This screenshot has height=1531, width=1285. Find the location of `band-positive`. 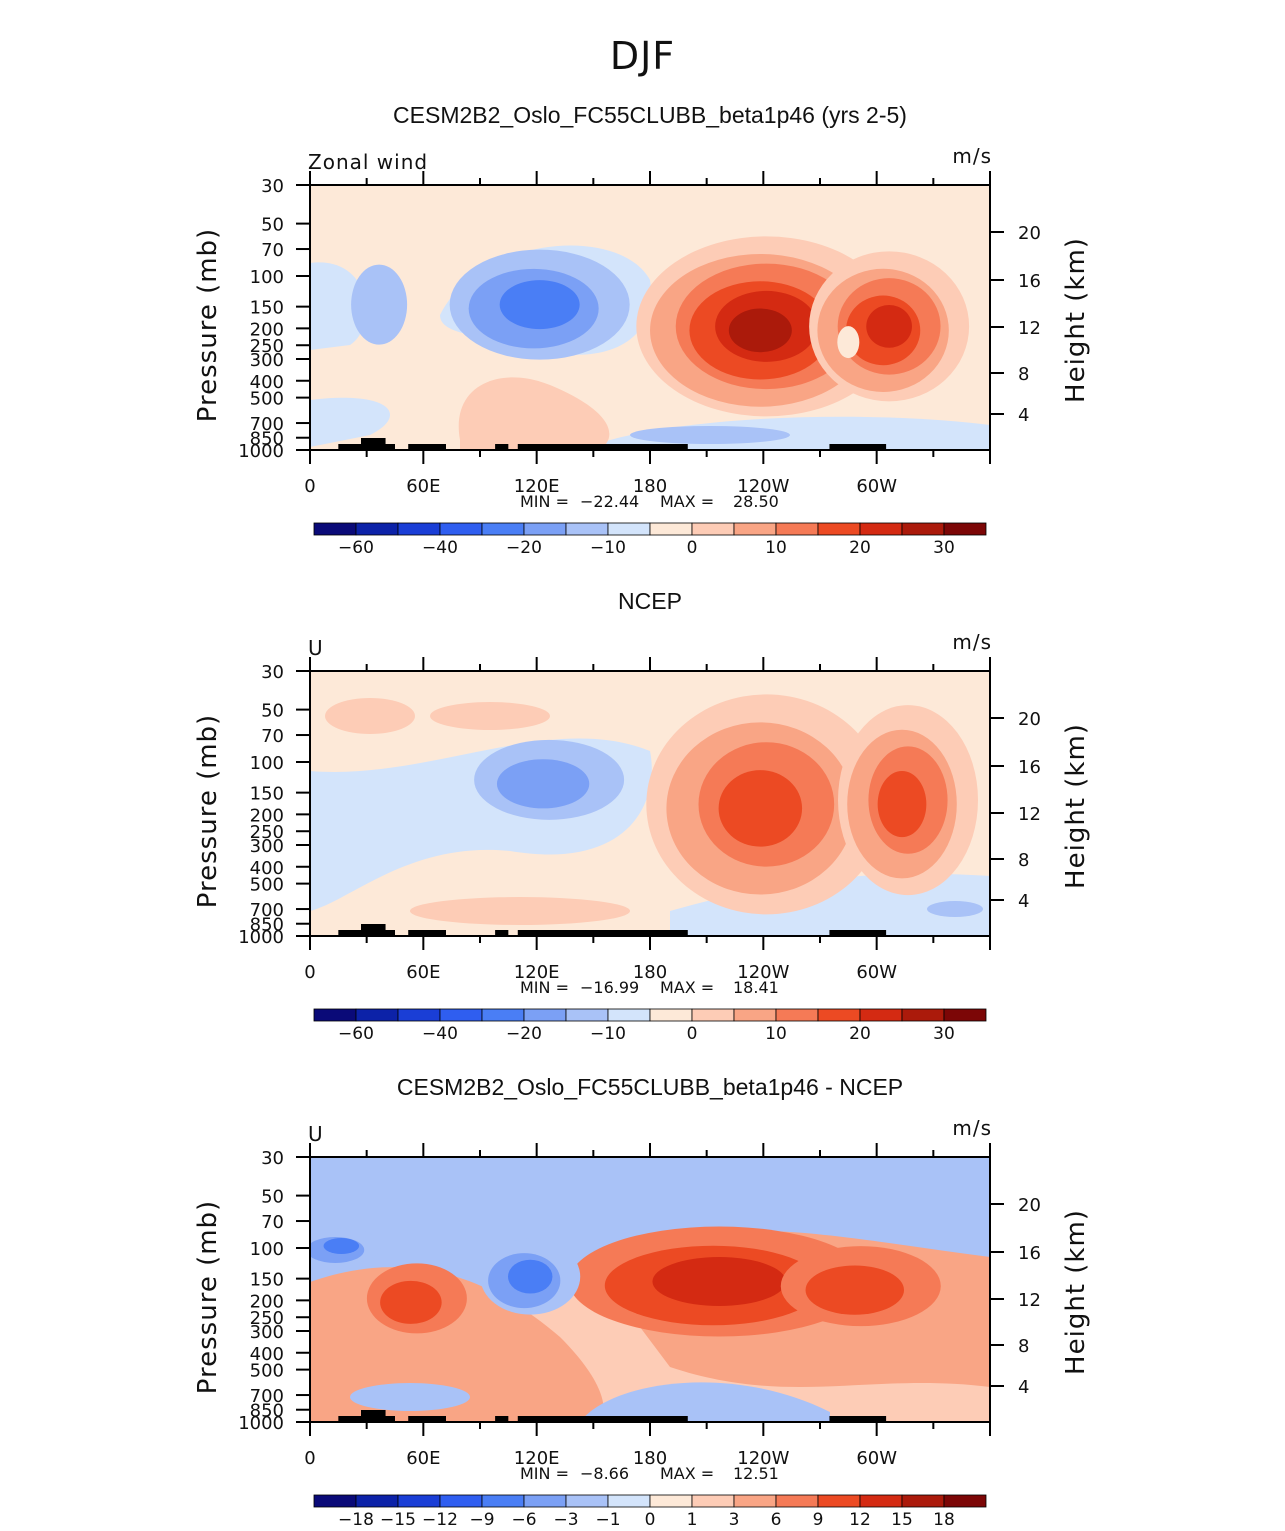

band-positive is located at coordinates (534, 413).